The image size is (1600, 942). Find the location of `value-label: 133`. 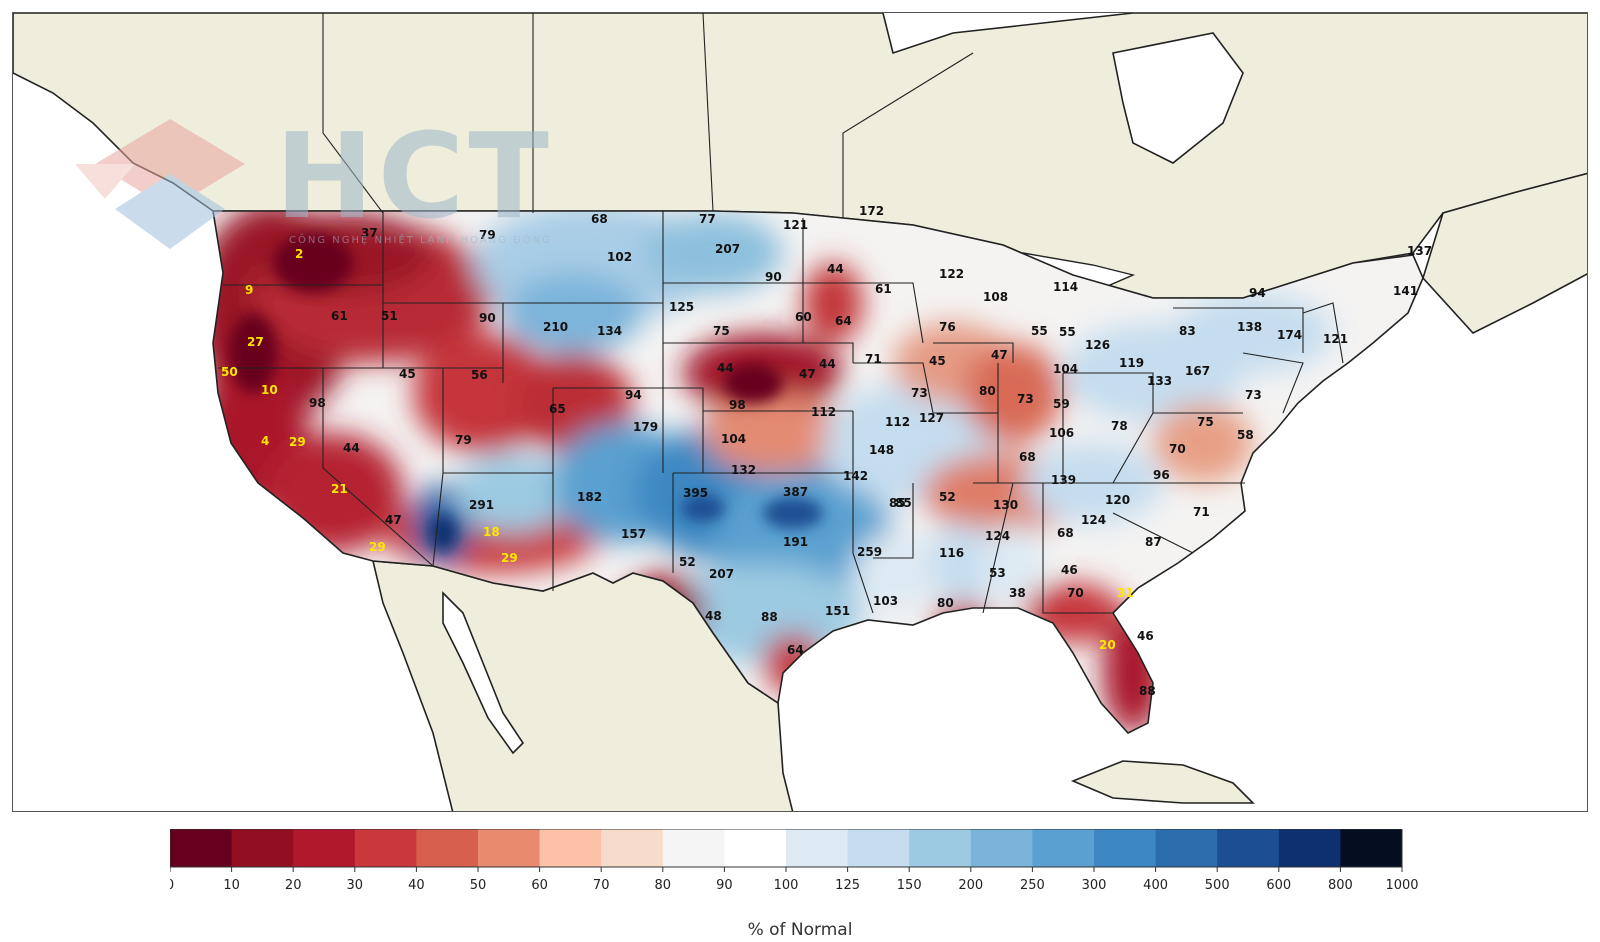

value-label: 133 is located at coordinates (1159, 381).